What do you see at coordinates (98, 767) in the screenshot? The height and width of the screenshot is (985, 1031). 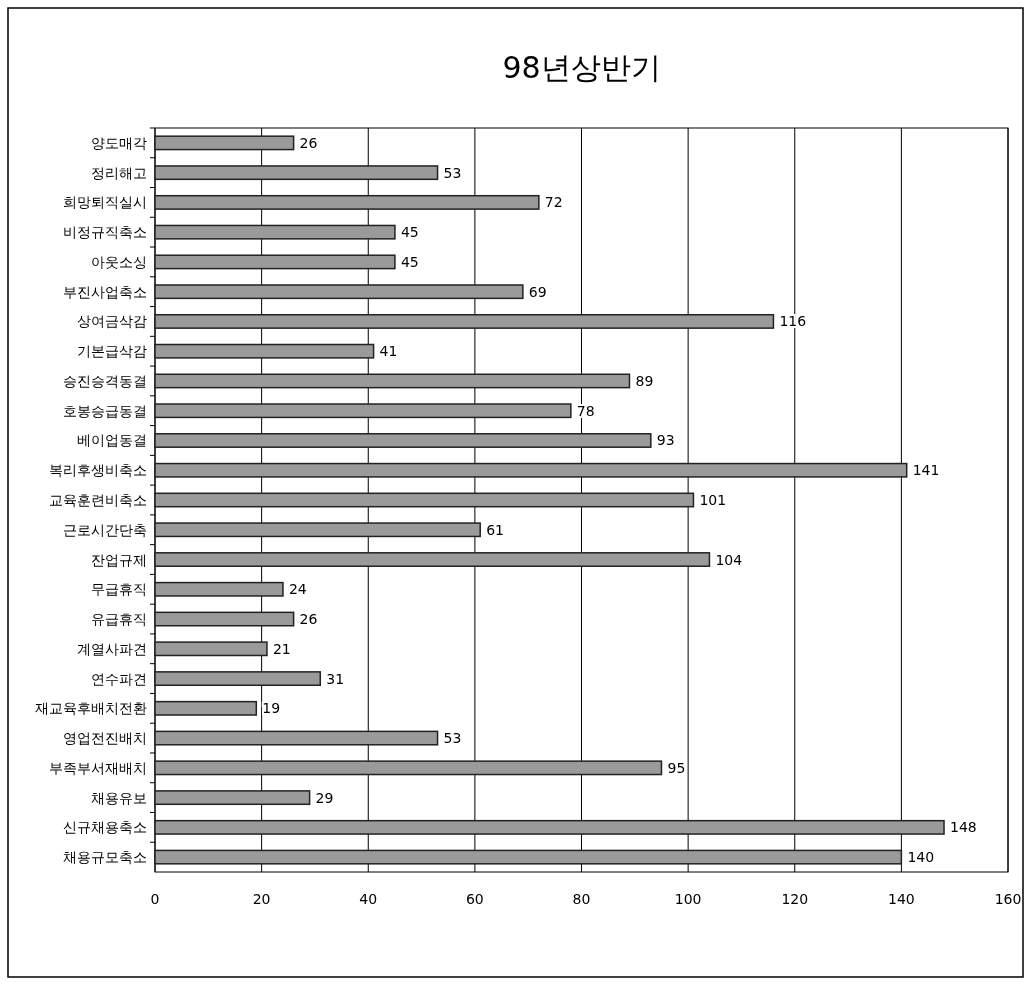 I see `y-tick-label: 부족부서재배치` at bounding box center [98, 767].